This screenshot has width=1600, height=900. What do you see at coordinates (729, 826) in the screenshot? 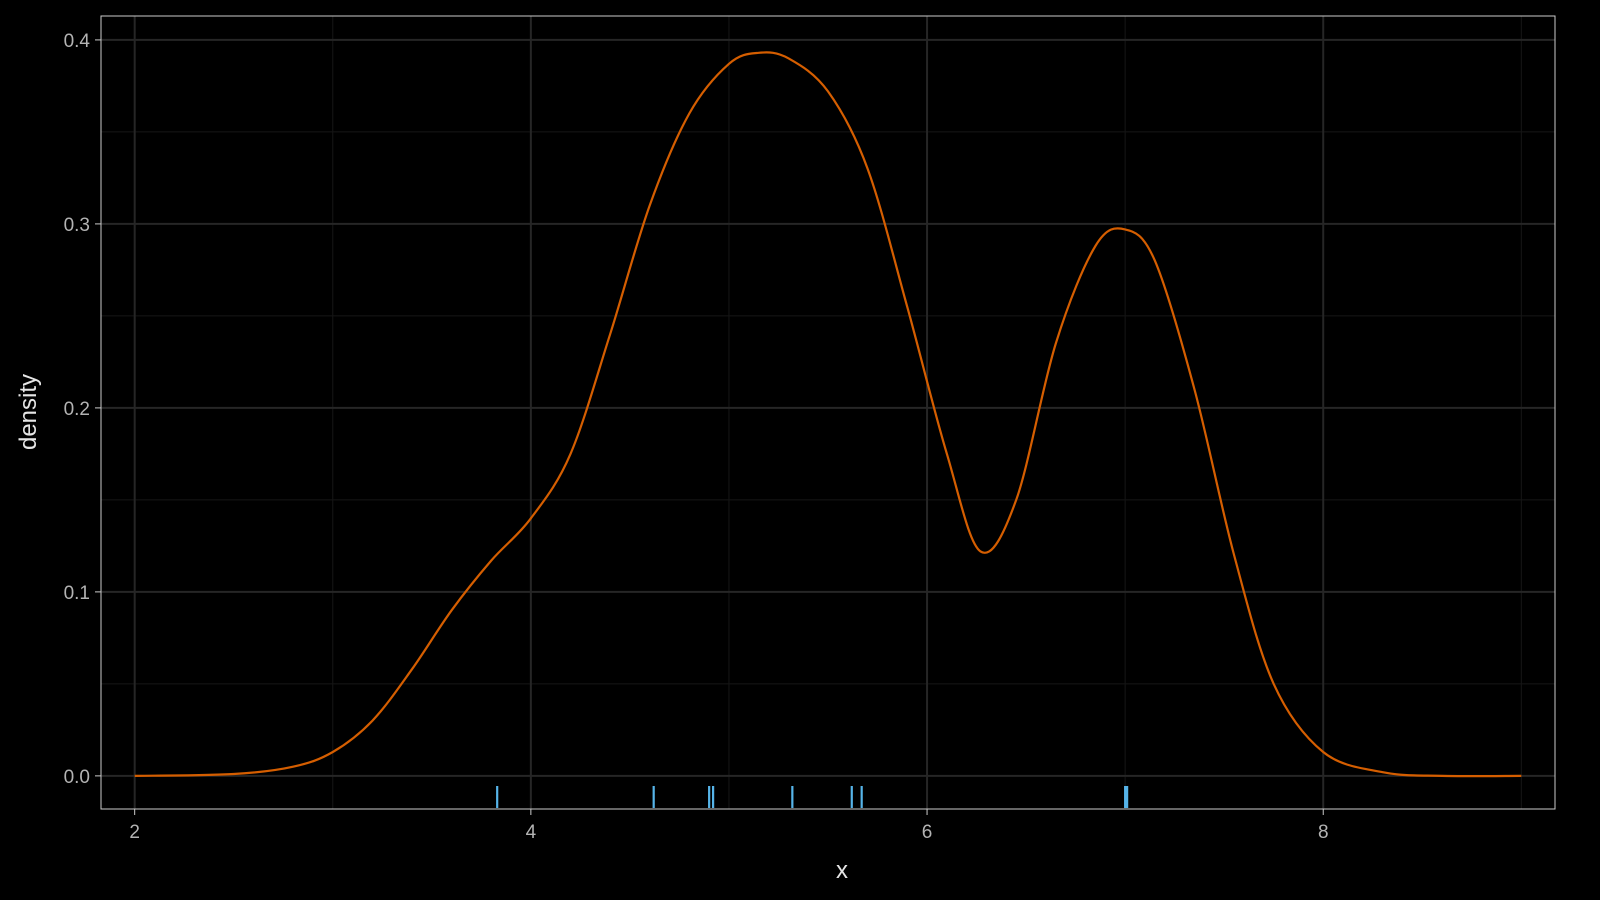
I see `x-axis-ticks: 2 4 6 8` at bounding box center [729, 826].